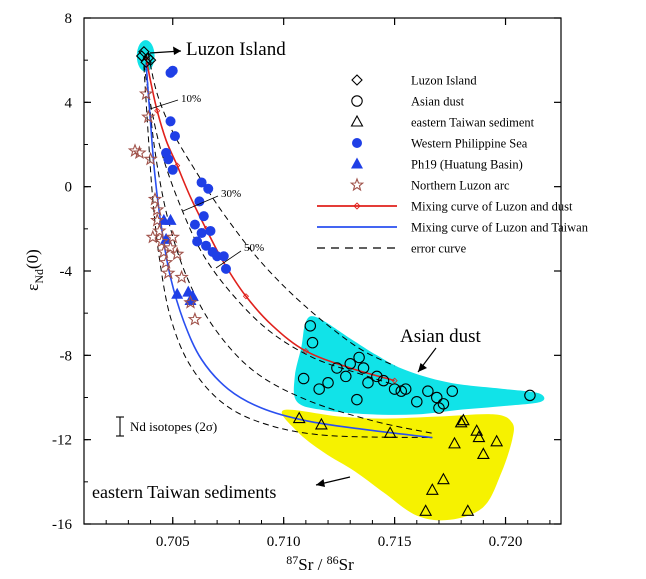 The image size is (646, 579). I want to click on legend-label: Western Philippine Sea, so click(469, 144).